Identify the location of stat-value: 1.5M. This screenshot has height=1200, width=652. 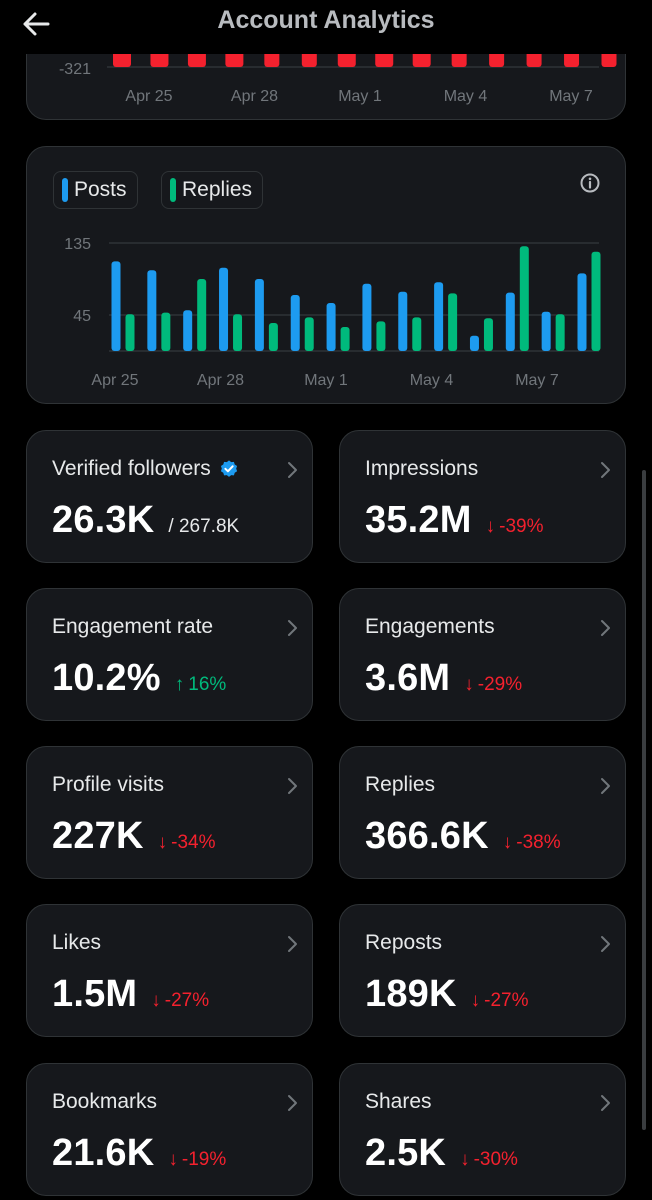
(95, 994).